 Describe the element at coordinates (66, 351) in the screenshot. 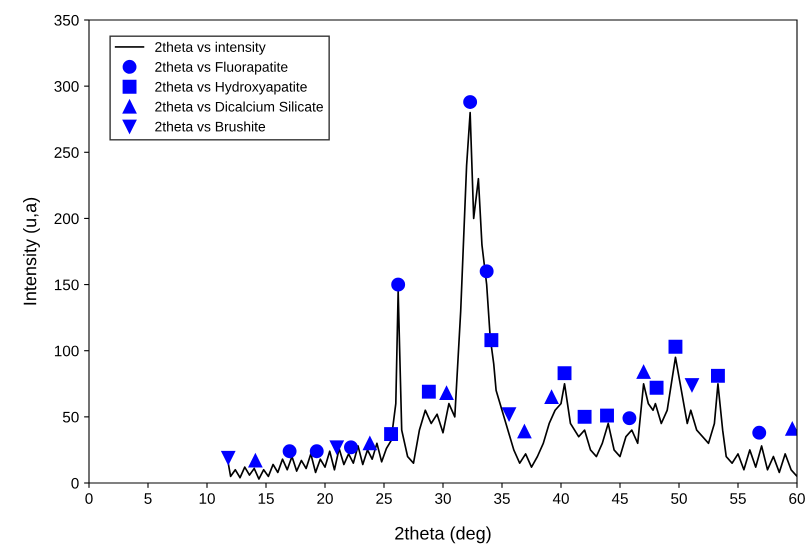

I see `y-tick-label: 100` at that location.